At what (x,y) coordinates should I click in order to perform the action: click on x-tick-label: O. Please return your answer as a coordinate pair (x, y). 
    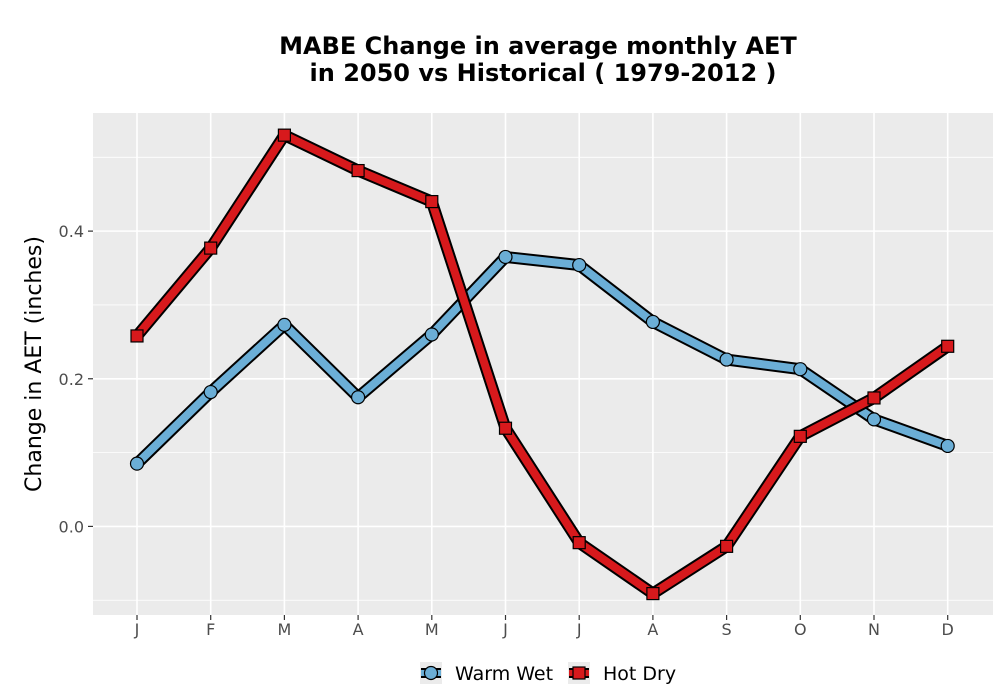
    Looking at the image, I should click on (800, 629).